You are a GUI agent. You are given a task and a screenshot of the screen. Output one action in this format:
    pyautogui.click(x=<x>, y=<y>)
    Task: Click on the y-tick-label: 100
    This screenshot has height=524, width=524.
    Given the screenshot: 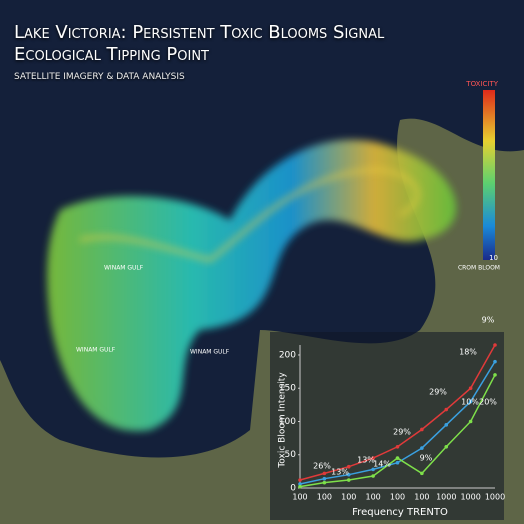 What is the action you would take?
    pyautogui.click(x=287, y=422)
    